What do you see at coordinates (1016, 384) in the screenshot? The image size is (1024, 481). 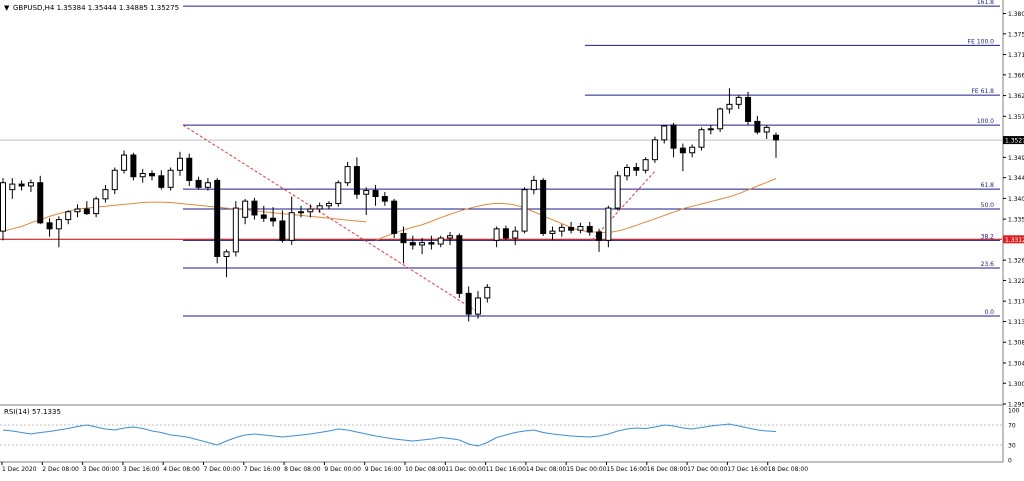 I see `price-tick-label: 1.30000` at bounding box center [1016, 384].